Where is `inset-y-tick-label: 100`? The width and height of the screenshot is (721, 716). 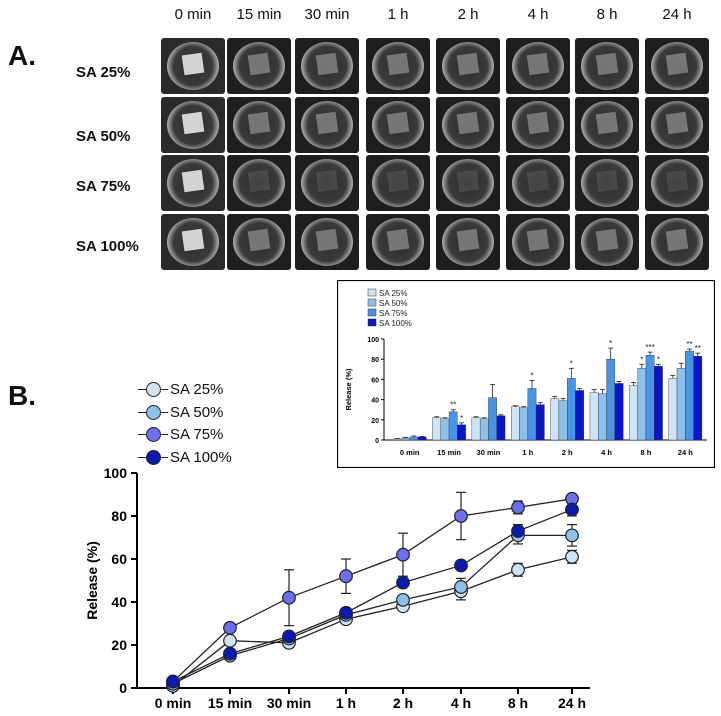
inset-y-tick-label: 100 is located at coordinates (373, 340).